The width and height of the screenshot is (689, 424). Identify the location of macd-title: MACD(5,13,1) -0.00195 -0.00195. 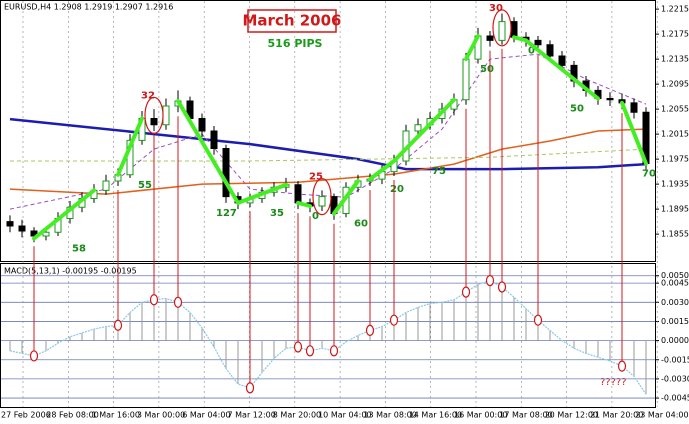
(70, 271).